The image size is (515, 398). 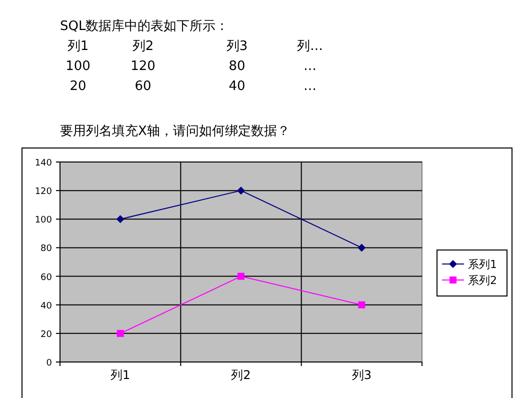 What do you see at coordinates (46, 335) in the screenshot?
I see `y-tick-label: 20` at bounding box center [46, 335].